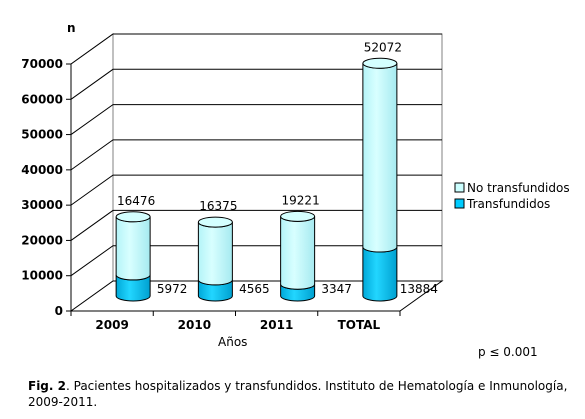 The width and height of the screenshot is (585, 419). Describe the element at coordinates (42, 64) in the screenshot. I see `y-tick-label: 70000` at that location.